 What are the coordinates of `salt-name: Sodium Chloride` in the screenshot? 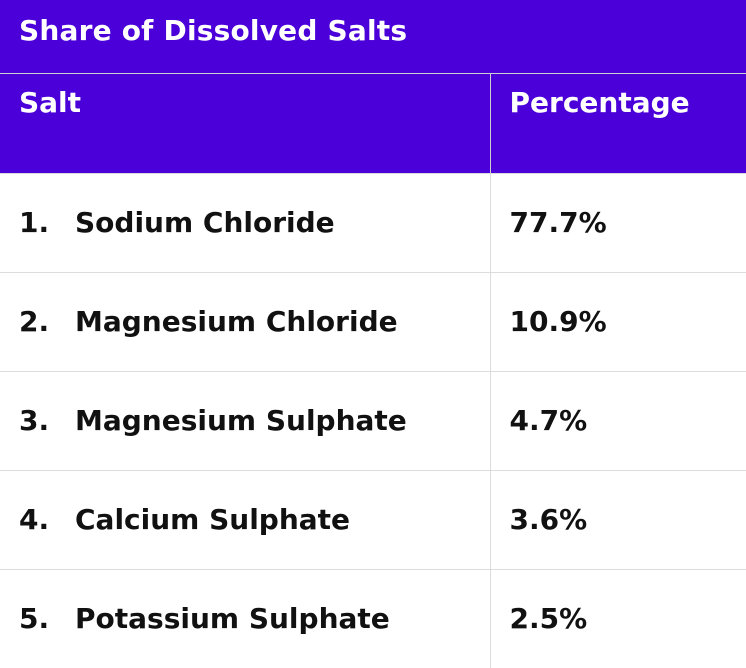 It's located at (205, 222).